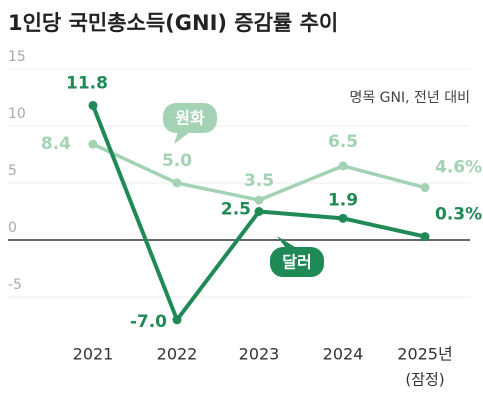 Image resolution: width=483 pixels, height=403 pixels. I want to click on x-tick-label: 2023, so click(259, 354).